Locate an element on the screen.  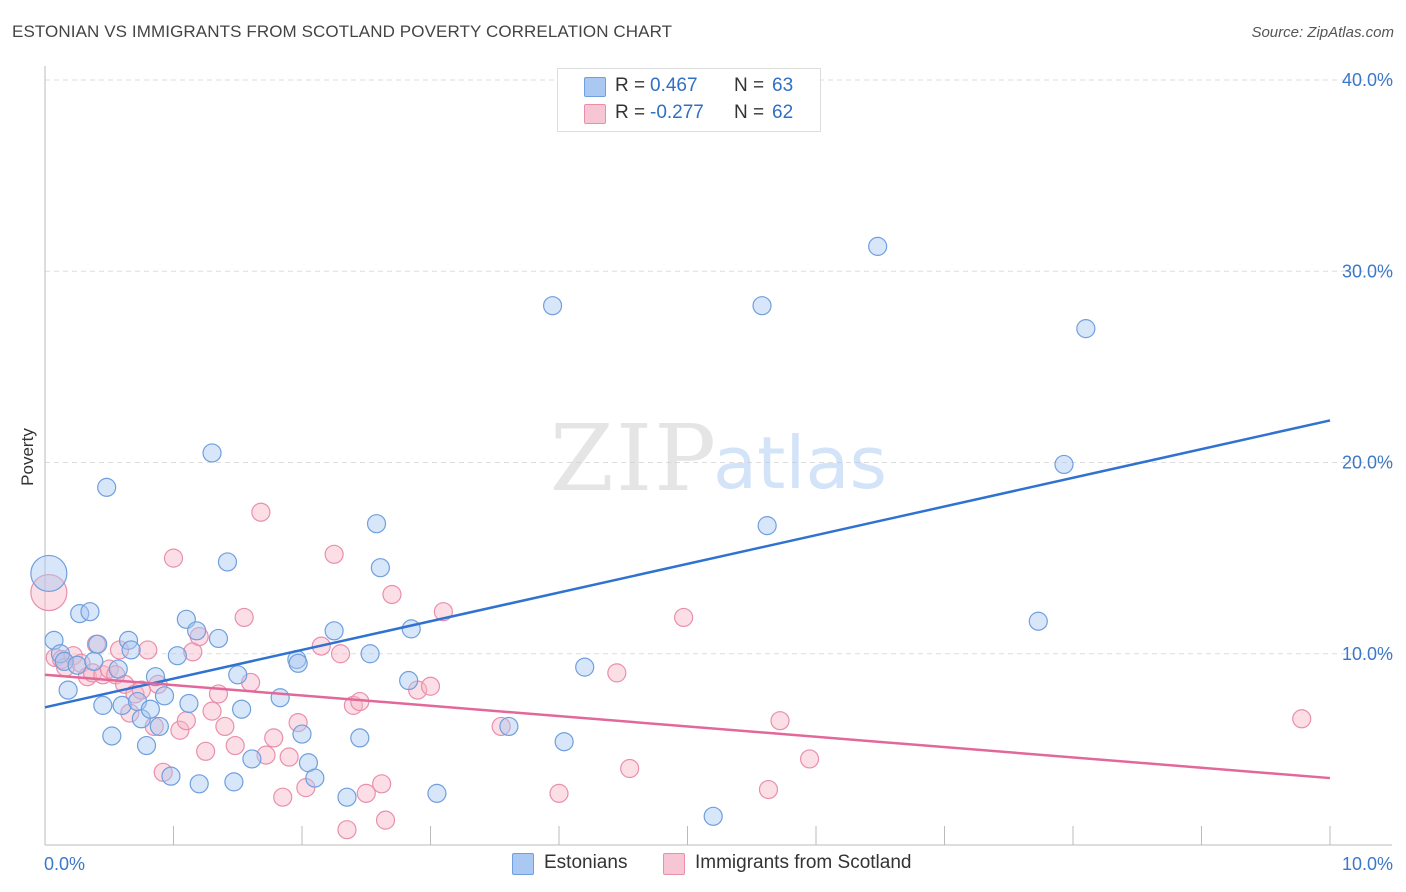
legend-label-estonians: Estonians is located at coordinates (586, 862).